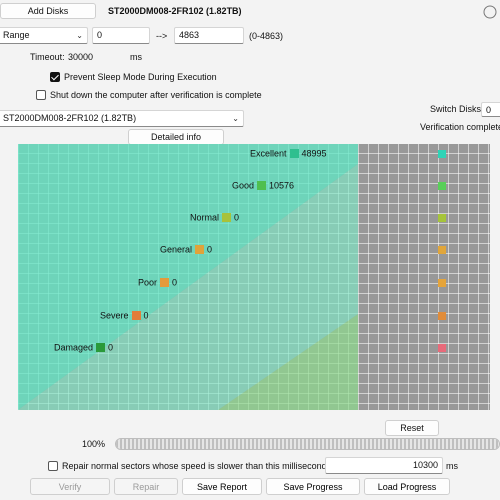 The height and width of the screenshot is (500, 500). What do you see at coordinates (165, 283) in the screenshot?
I see `legend-swatch-poor` at bounding box center [165, 283].